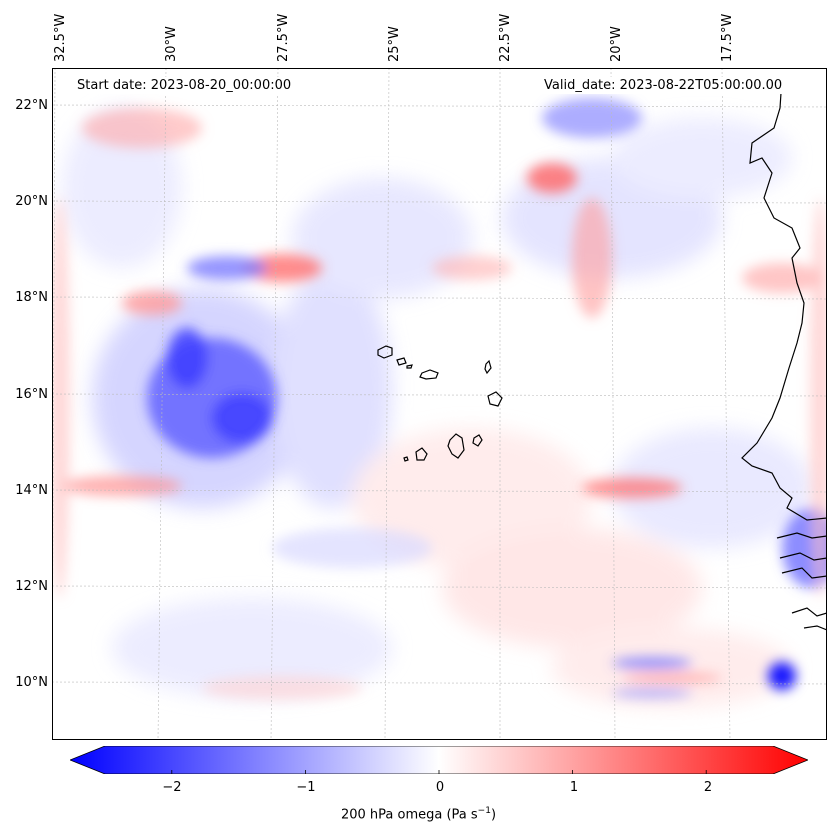  What do you see at coordinates (385, 352) in the screenshot?
I see `island-santo-antao` at bounding box center [385, 352].